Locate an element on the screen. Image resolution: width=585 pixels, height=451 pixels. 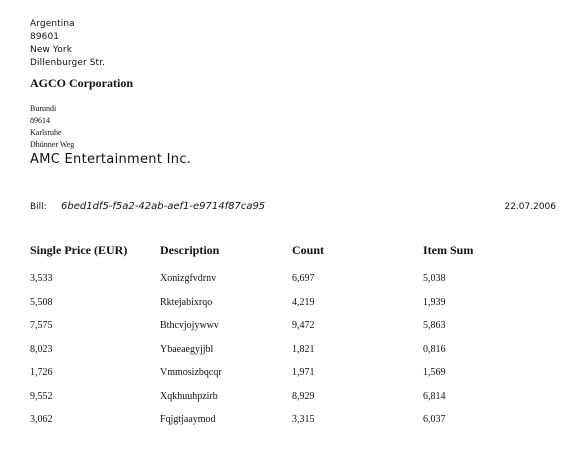
table-row: 1,726 Vmmosizbqcqr 1,971 1,569 is located at coordinates (290, 377).